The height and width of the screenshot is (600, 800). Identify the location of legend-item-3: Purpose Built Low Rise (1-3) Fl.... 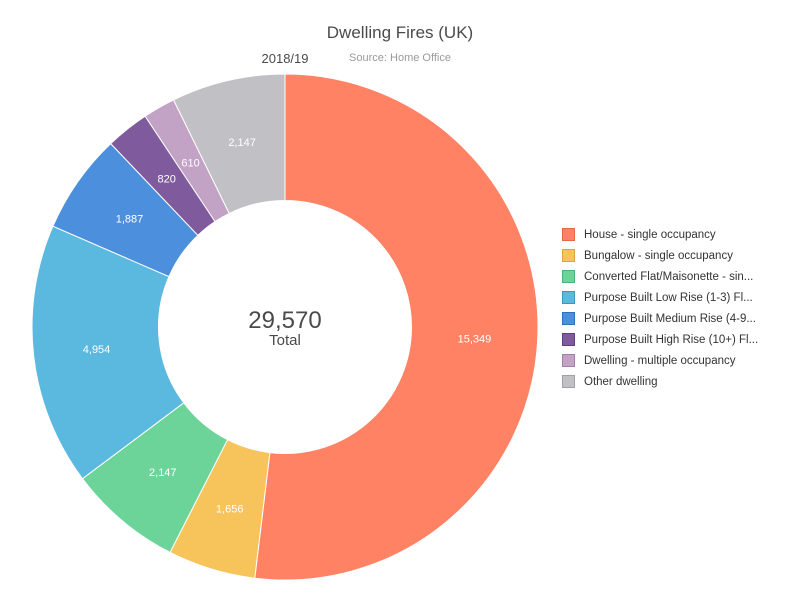
(660, 297).